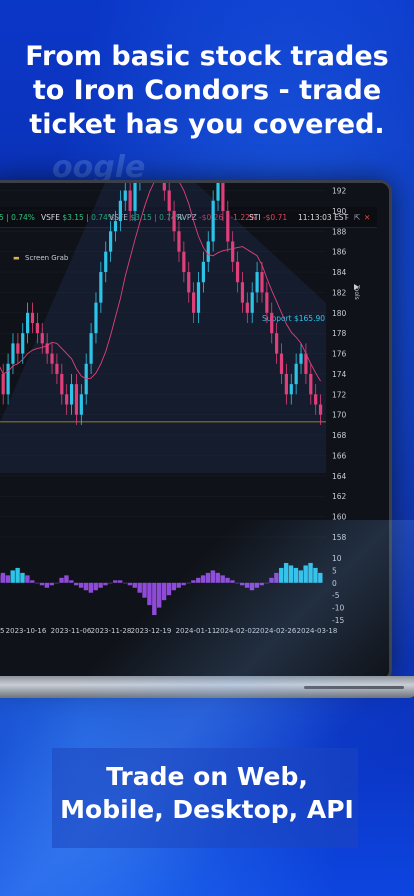 This screenshot has width=414, height=896. I want to click on date-tick-label: 2023-11-28, so click(111, 631).